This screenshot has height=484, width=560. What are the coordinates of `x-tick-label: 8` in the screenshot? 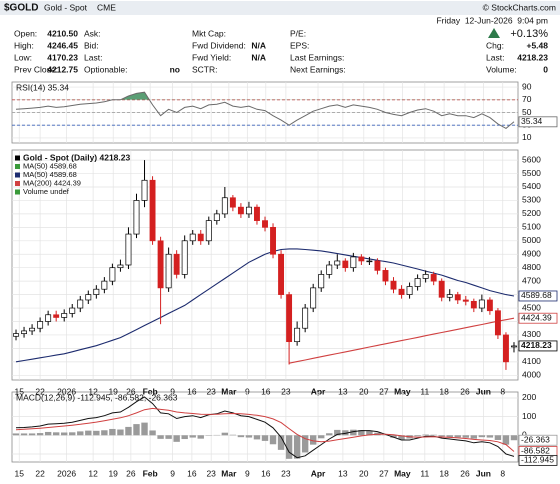 It's located at (502, 391).